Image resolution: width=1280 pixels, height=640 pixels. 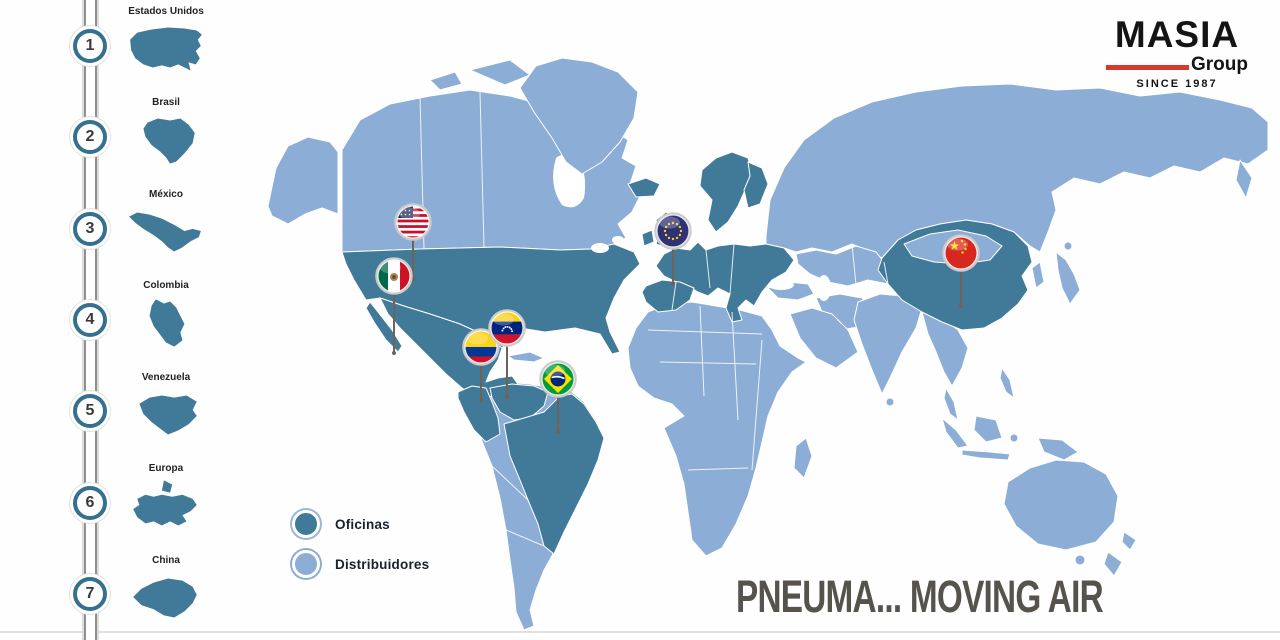 I want to click on country-greenland, so click(x=579, y=116).